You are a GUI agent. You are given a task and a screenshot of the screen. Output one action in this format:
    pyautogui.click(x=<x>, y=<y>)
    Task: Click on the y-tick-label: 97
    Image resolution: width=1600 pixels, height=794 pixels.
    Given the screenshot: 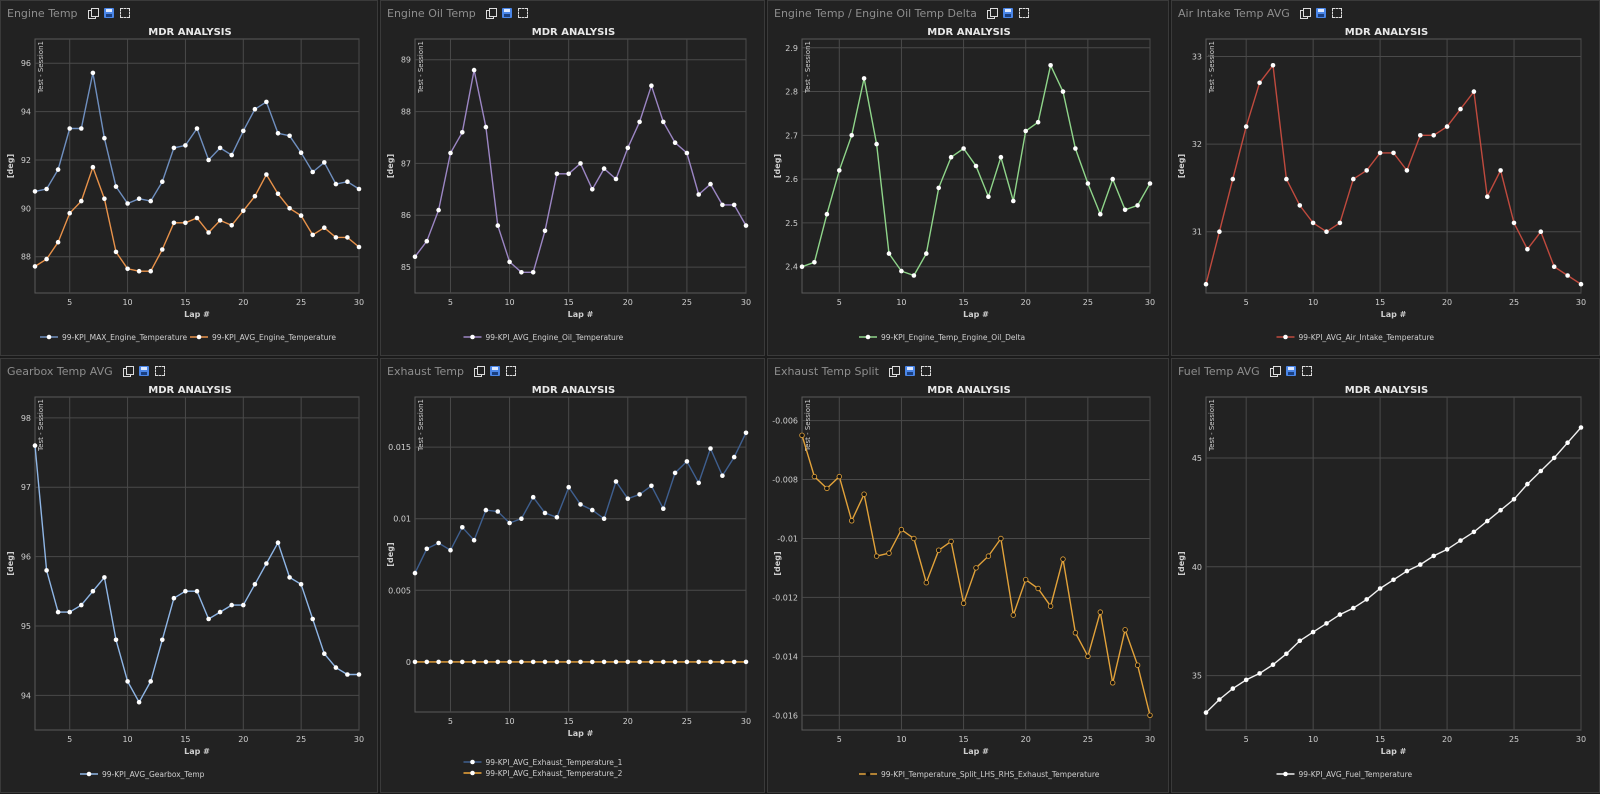 What is the action you would take?
    pyautogui.click(x=26, y=487)
    